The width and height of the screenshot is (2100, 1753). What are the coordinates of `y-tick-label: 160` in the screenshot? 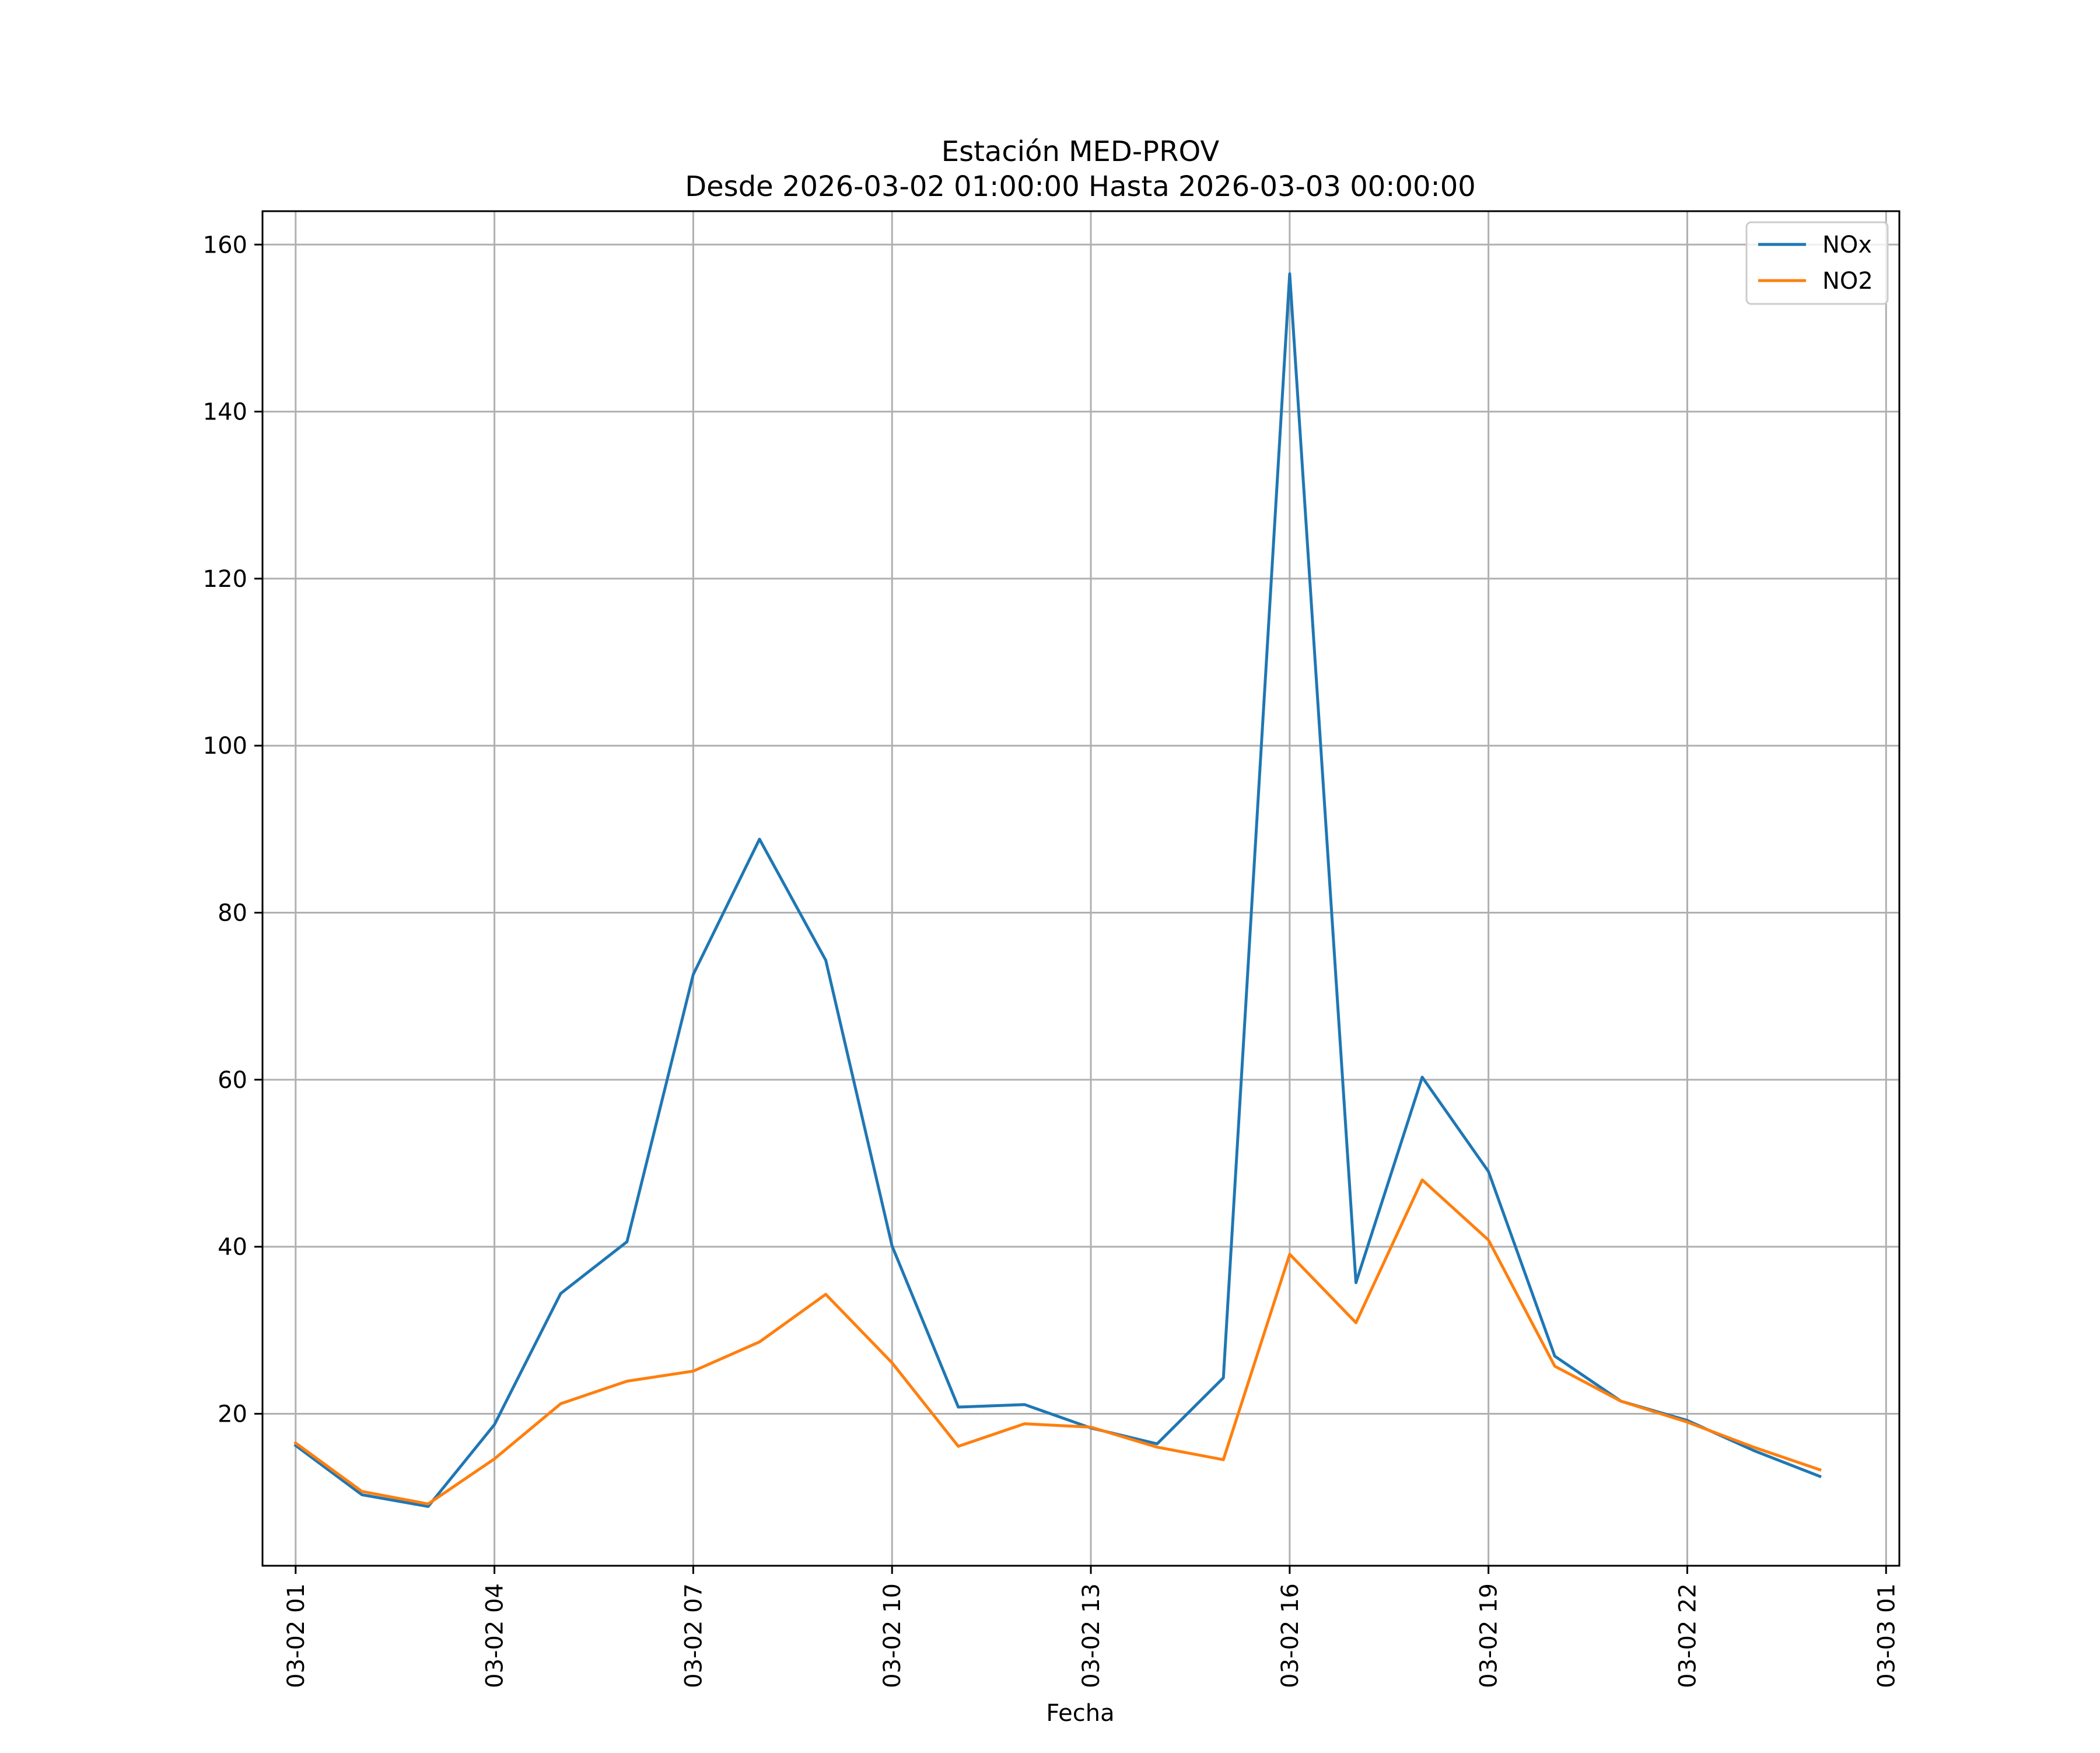 It's located at (225, 245).